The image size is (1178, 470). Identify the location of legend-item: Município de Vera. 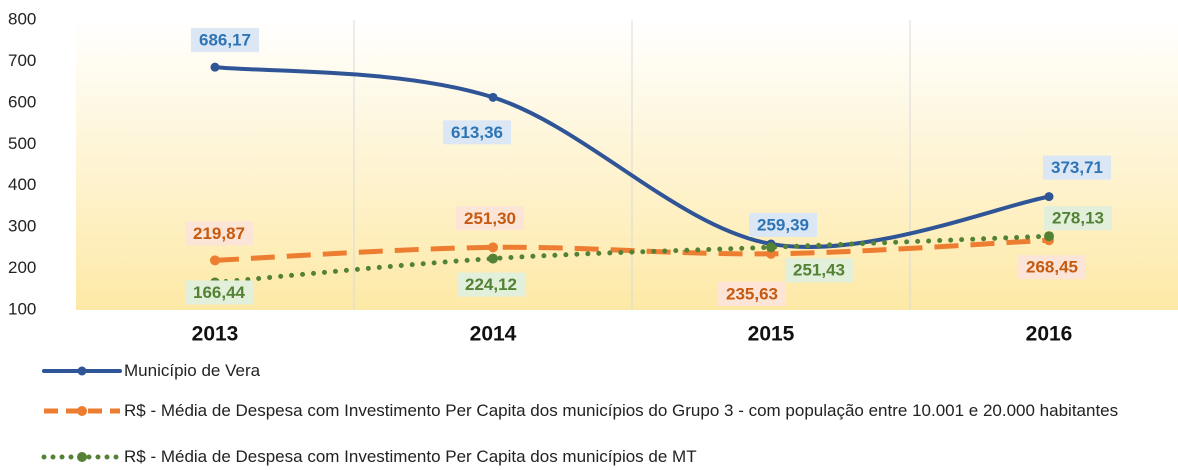
(150, 371).